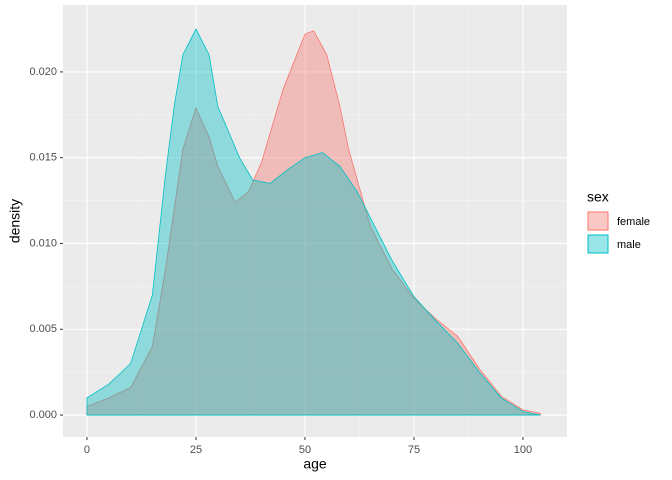 This screenshot has height=480, width=672. I want to click on legend-title: sex, so click(598, 197).